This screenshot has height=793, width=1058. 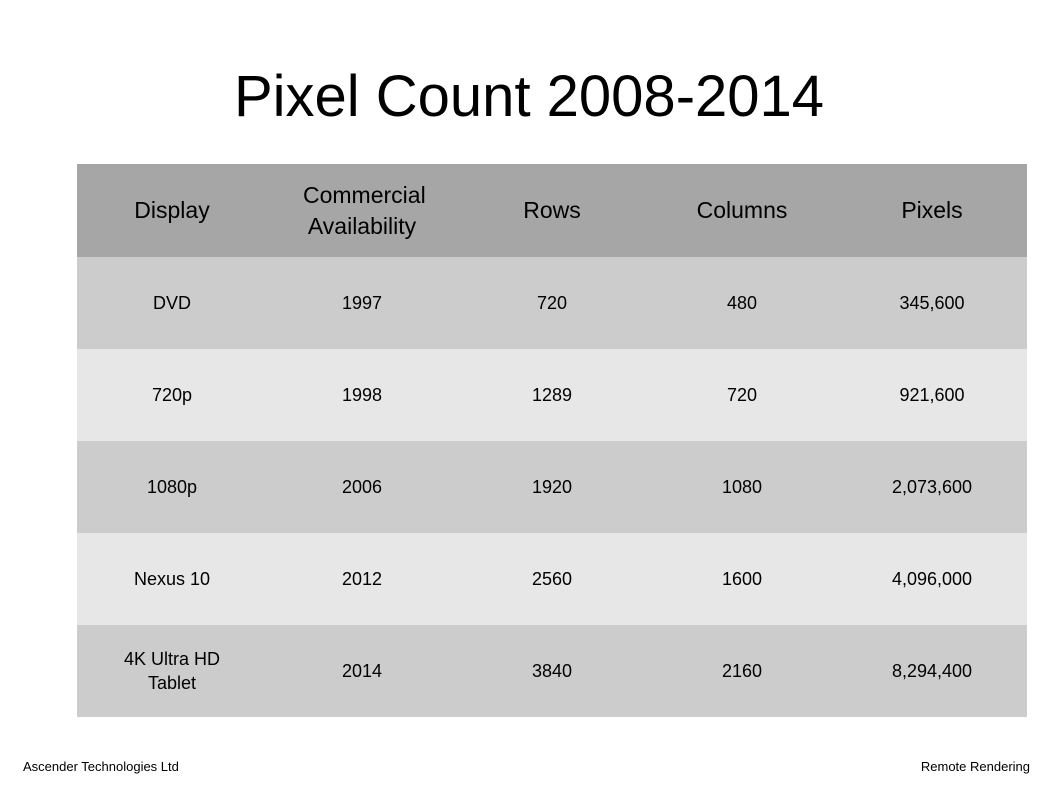 What do you see at coordinates (101, 766) in the screenshot?
I see `footer-company: Ascender Technologies Ltd` at bounding box center [101, 766].